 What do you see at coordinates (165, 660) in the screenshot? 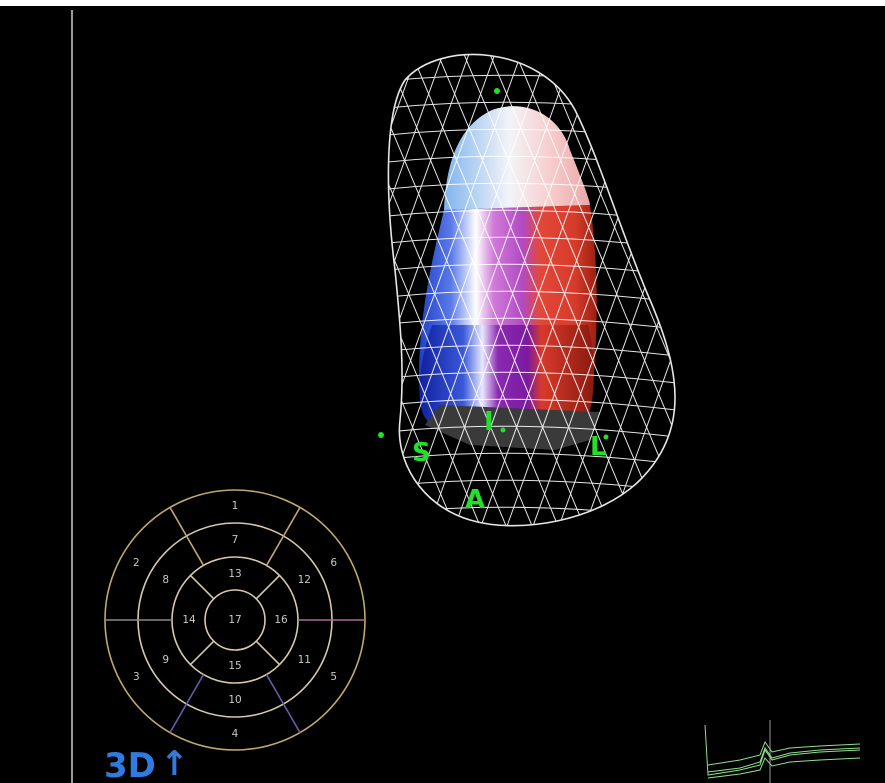
I see `bullseye-segment-label: 9` at bounding box center [165, 660].